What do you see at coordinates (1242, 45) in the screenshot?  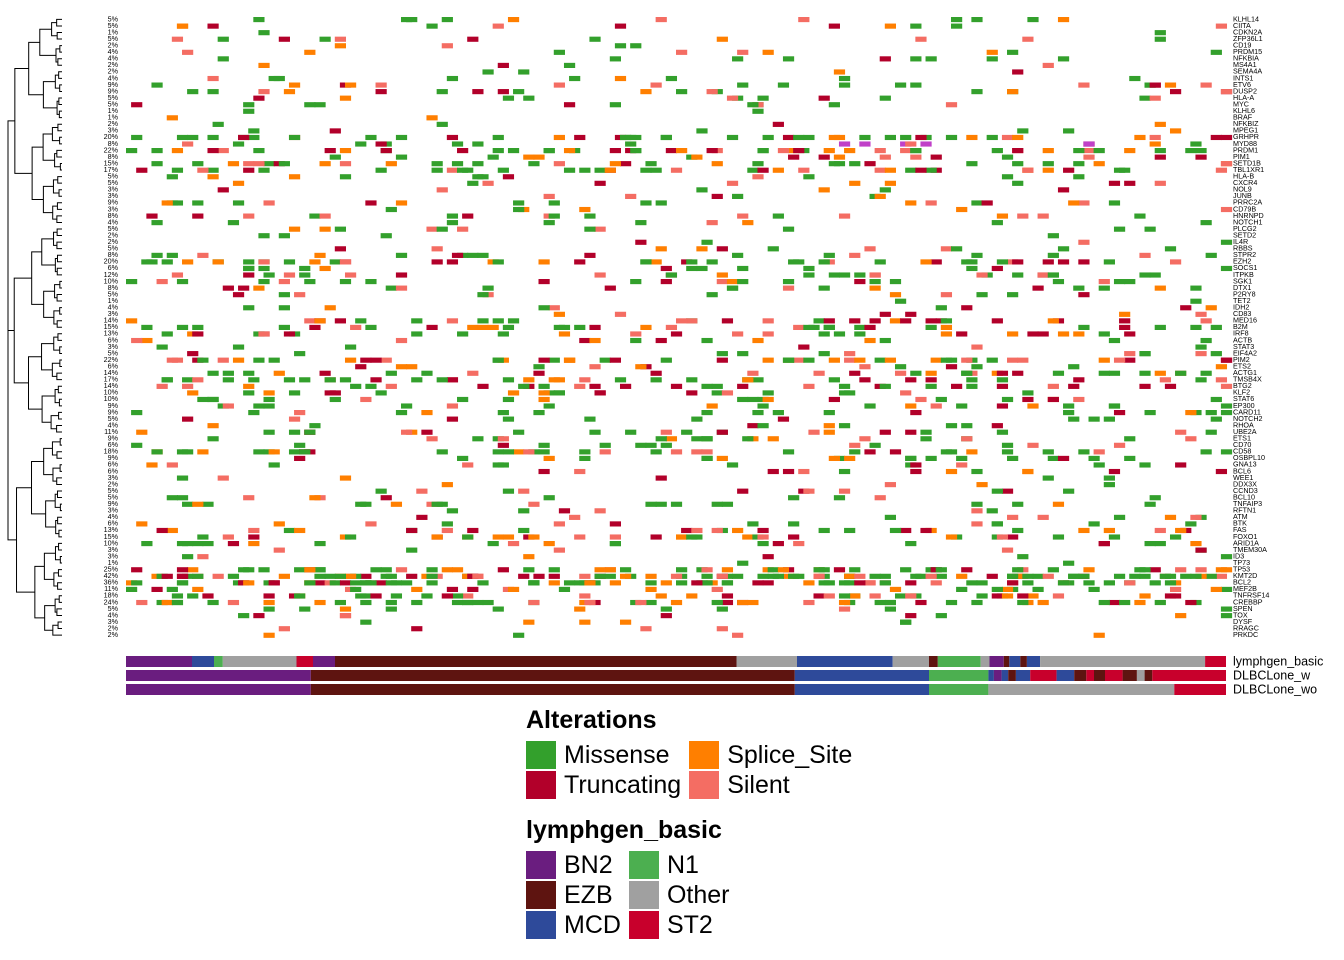 I see `gene-label: CD19` at bounding box center [1242, 45].